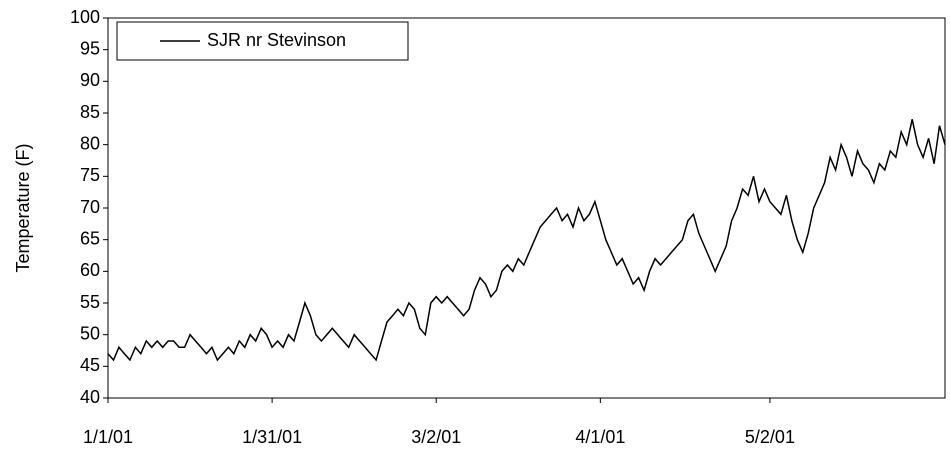 The width and height of the screenshot is (950, 456). Describe the element at coordinates (108, 437) in the screenshot. I see `x-tick-label: 1/1/01` at that location.